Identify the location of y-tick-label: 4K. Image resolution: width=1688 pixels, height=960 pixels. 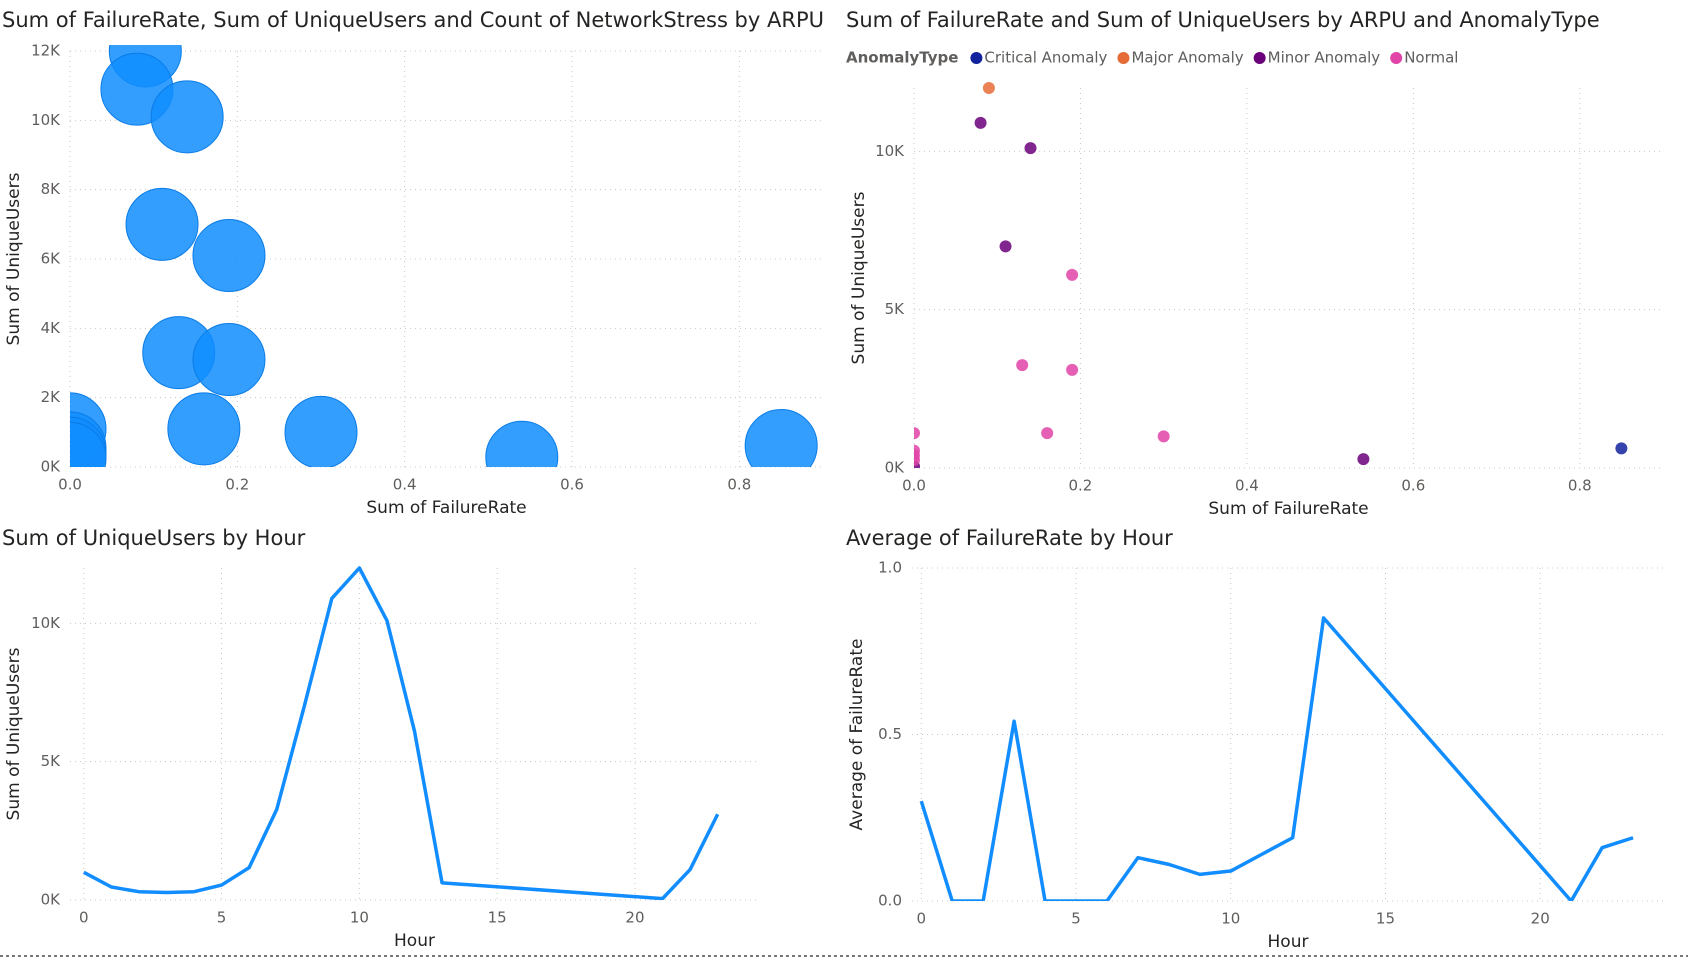
(51, 328).